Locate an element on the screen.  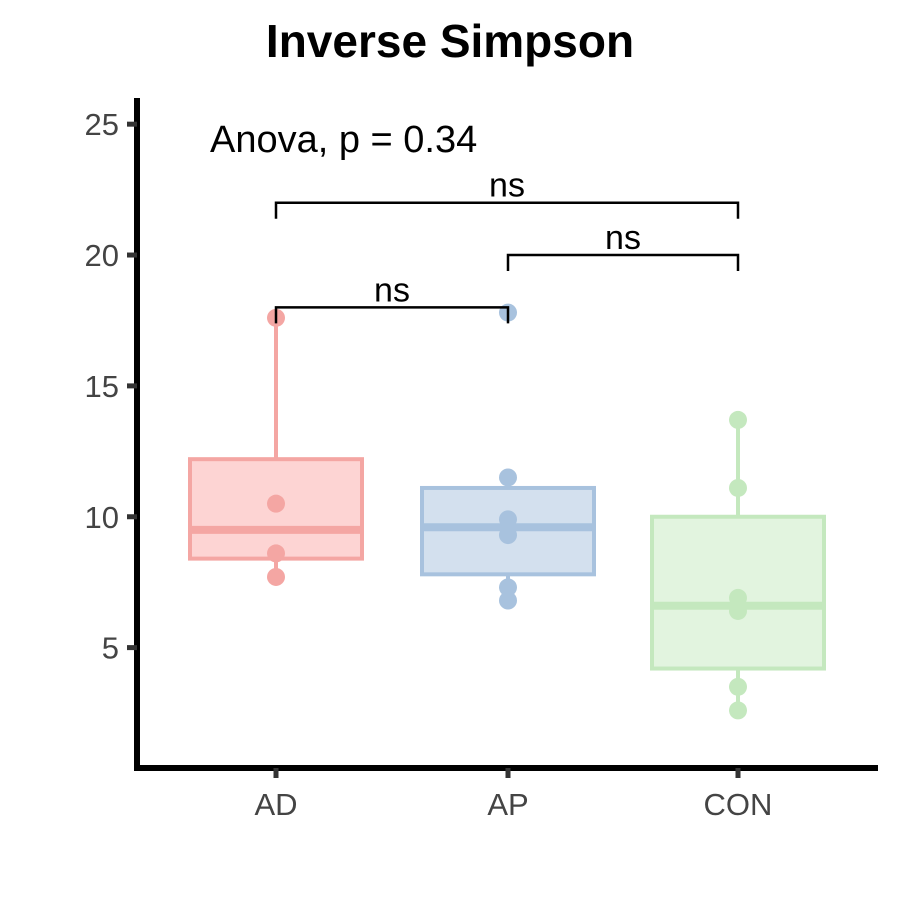
y-tick-label: 25 is located at coordinates (102, 124).